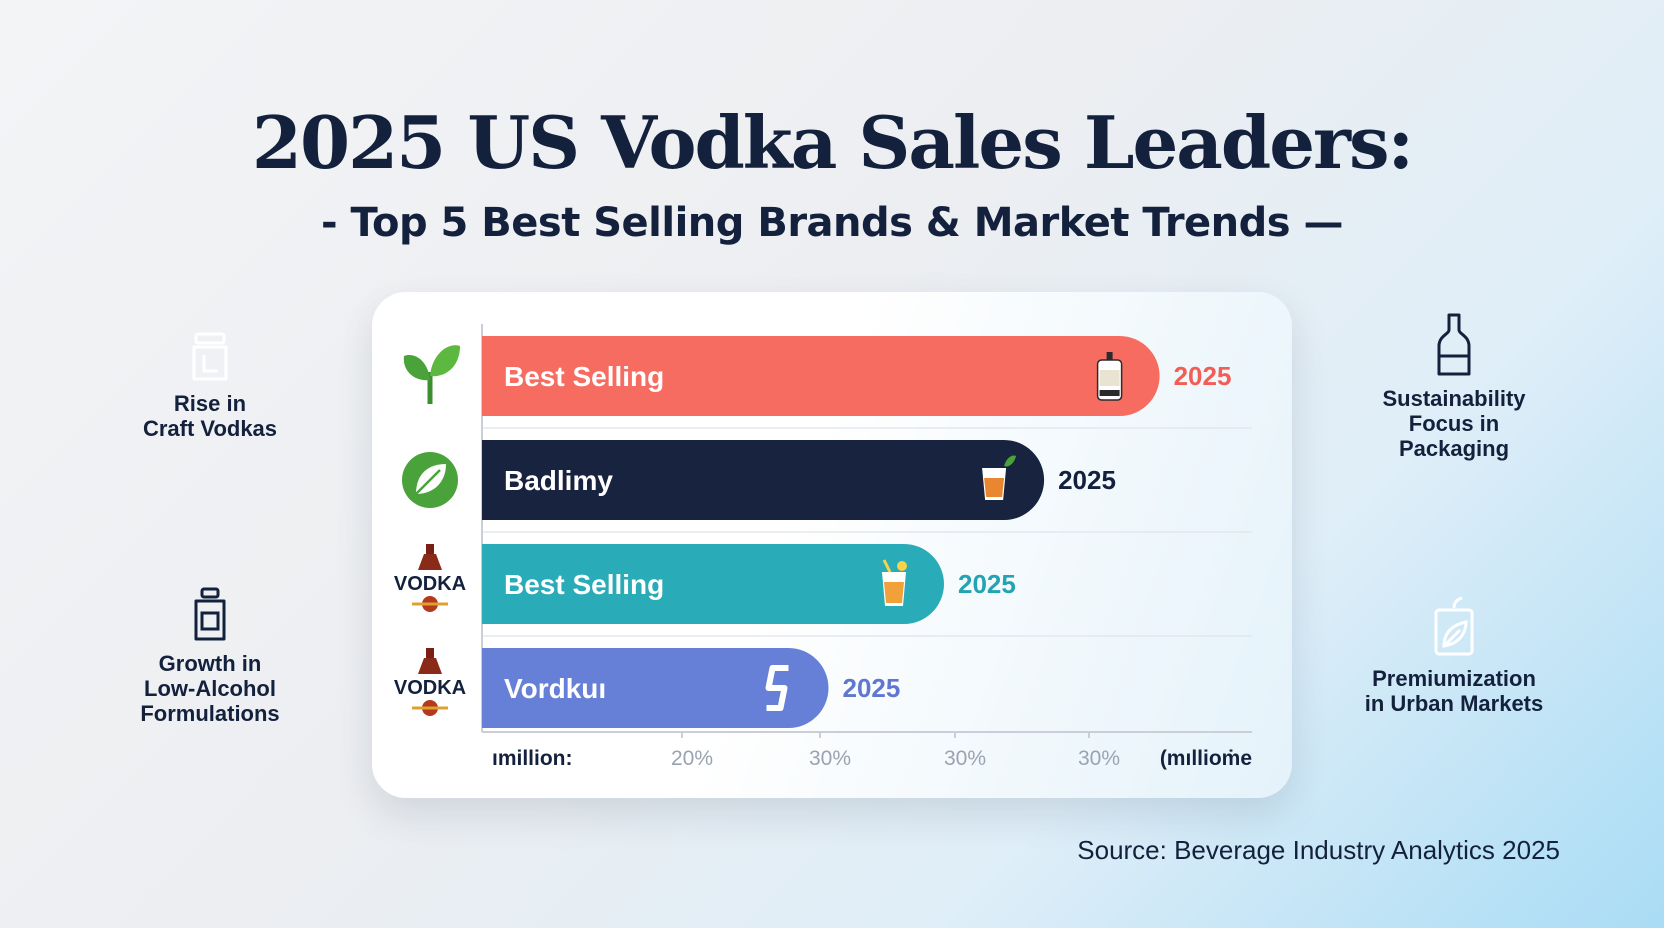  Describe the element at coordinates (430, 480) in the screenshot. I see `leaf-icon` at that location.